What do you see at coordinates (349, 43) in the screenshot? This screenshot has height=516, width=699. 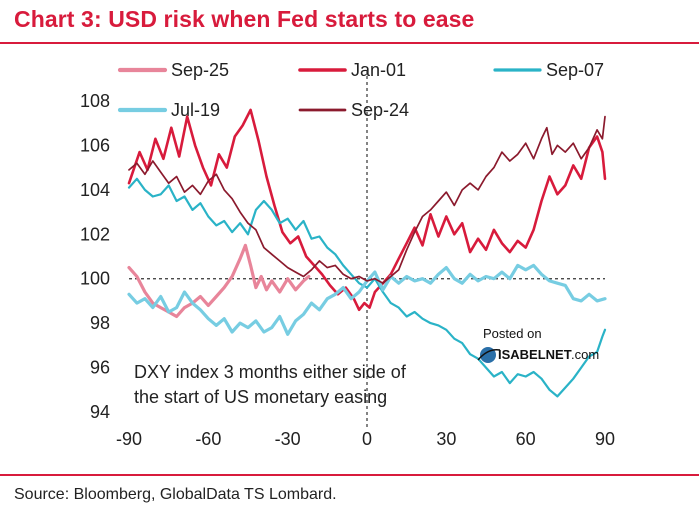 I see `title-rule` at bounding box center [349, 43].